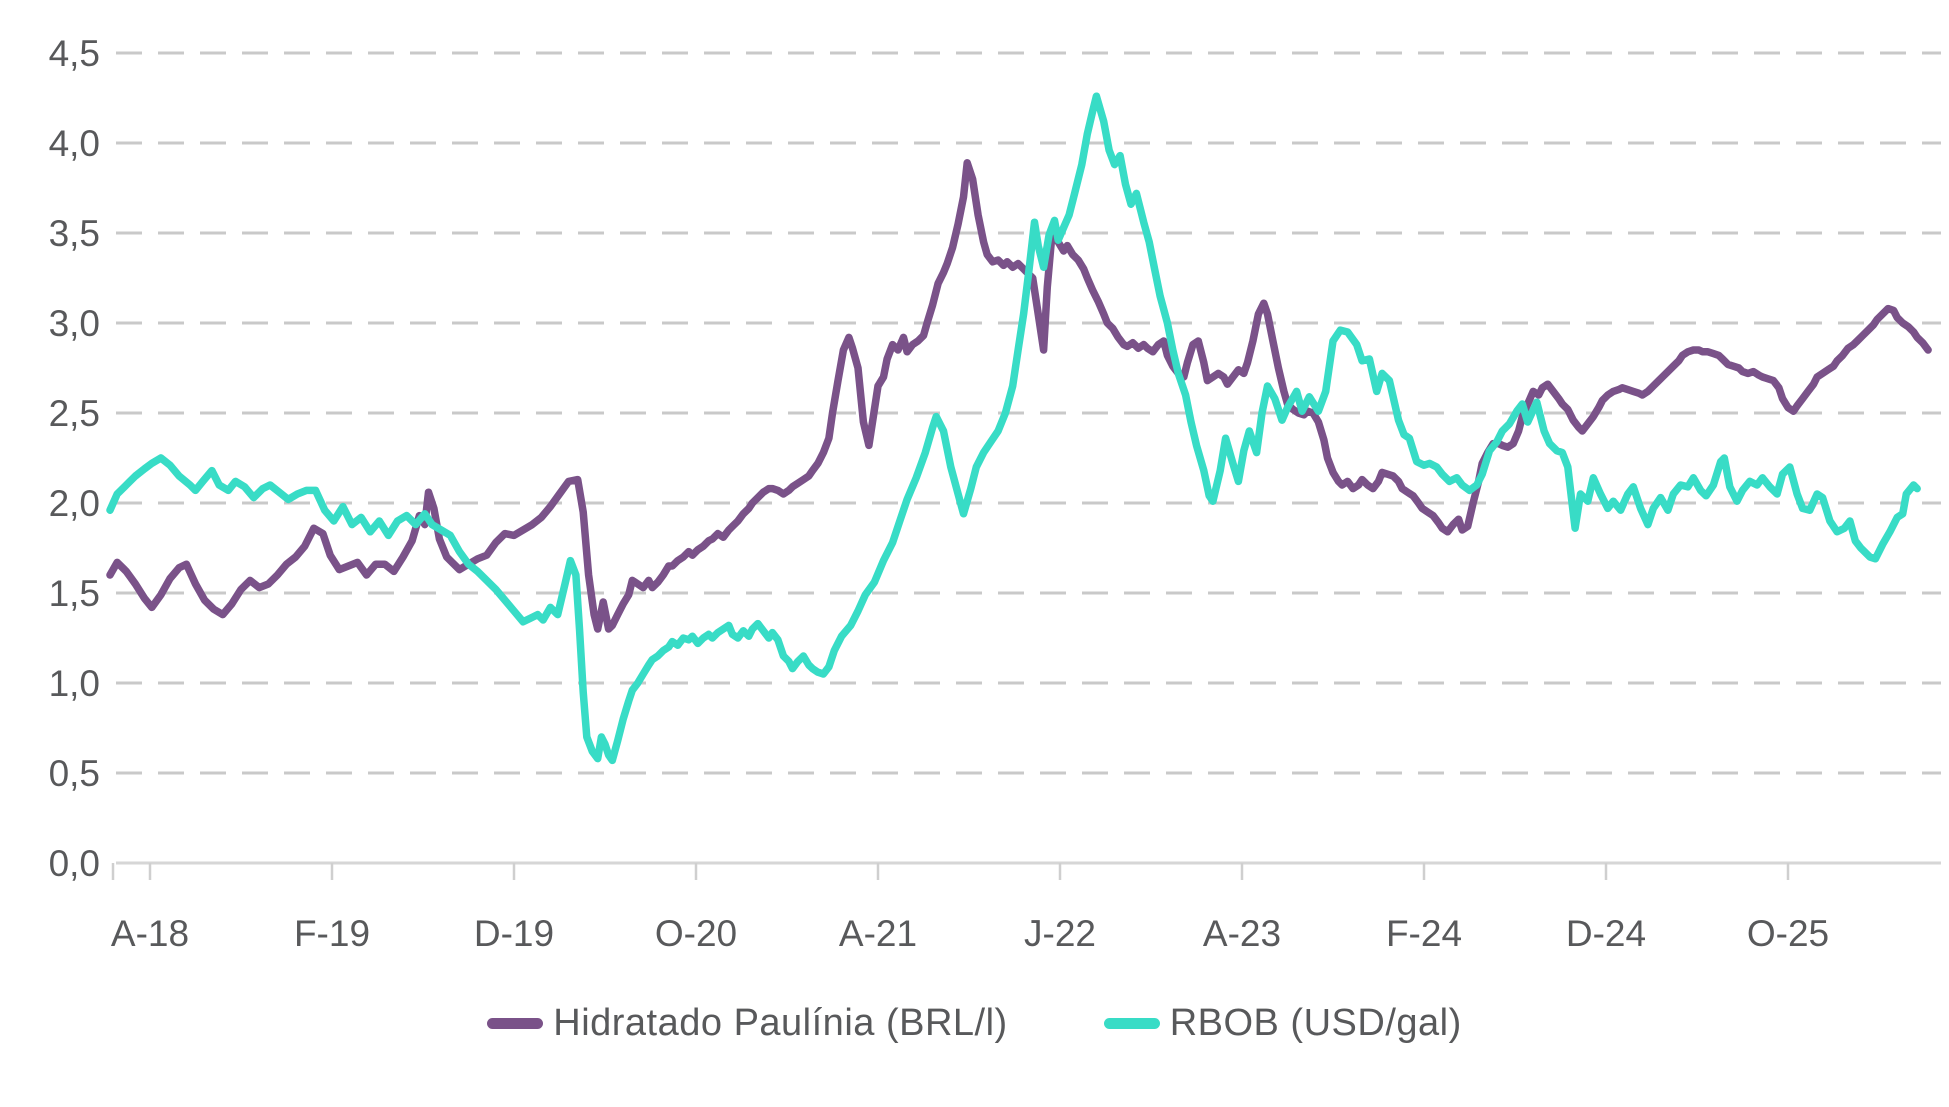 The height and width of the screenshot is (1107, 1949). Describe the element at coordinates (74, 683) in the screenshot. I see `y-axis-label: 1,0` at that location.